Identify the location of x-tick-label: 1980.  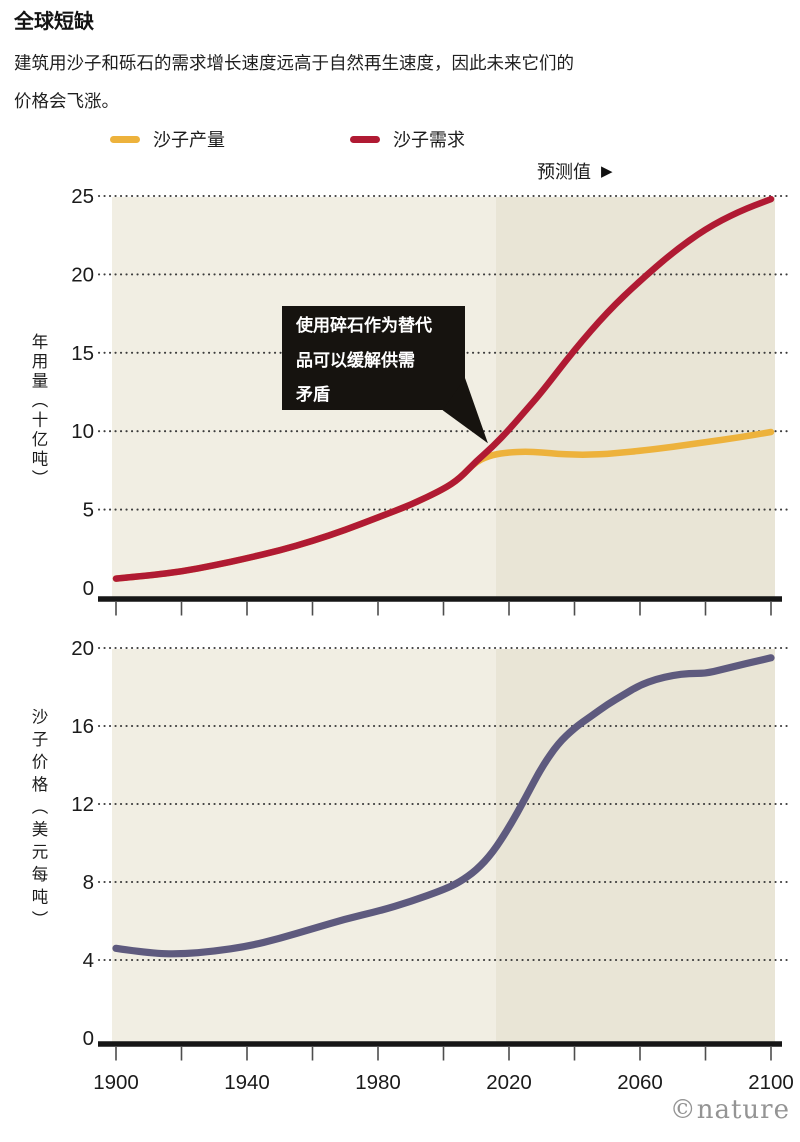
(378, 1082).